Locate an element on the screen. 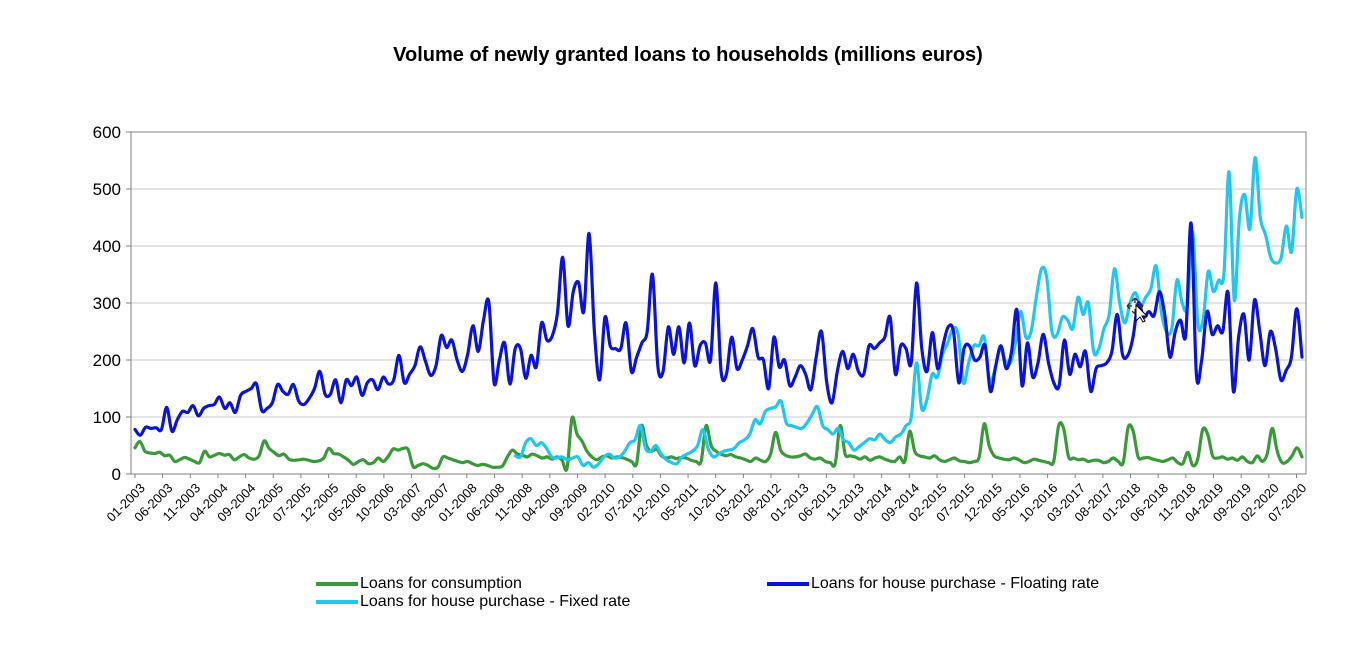  legend-item-consumption: Loans for consumption is located at coordinates (419, 584).